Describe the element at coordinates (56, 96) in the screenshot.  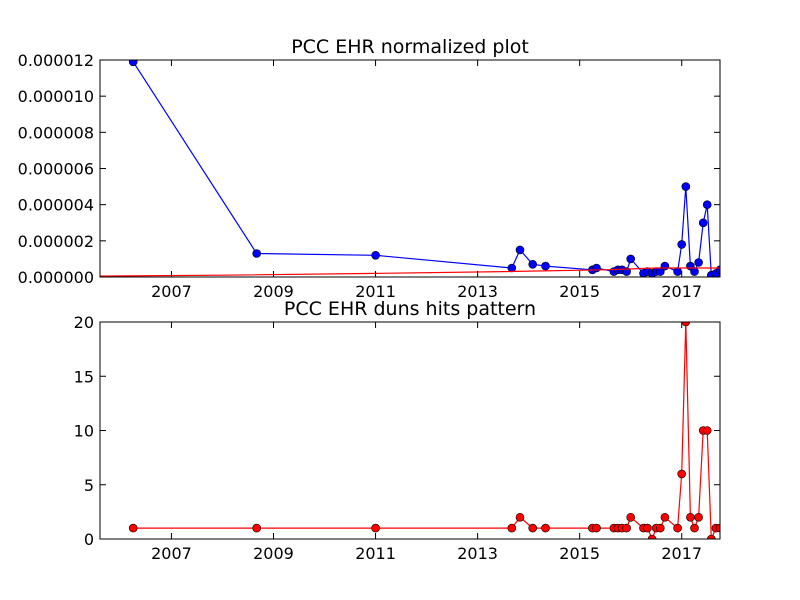
I see `chart-1-y-tick-label: 0.000010` at that location.